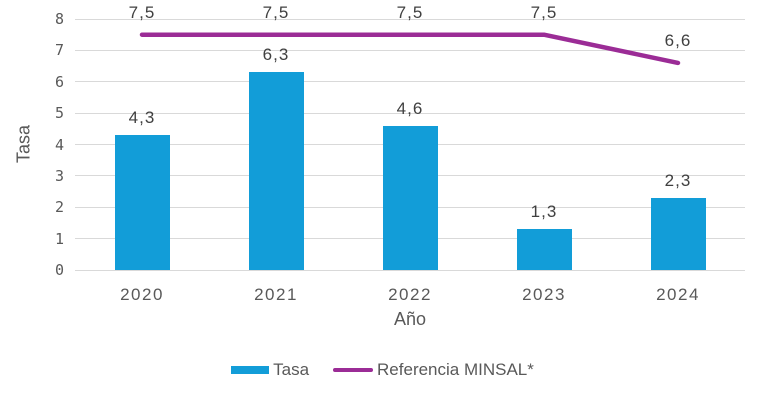 This screenshot has height=401, width=765. I want to click on x-axis-title: Año, so click(410, 319).